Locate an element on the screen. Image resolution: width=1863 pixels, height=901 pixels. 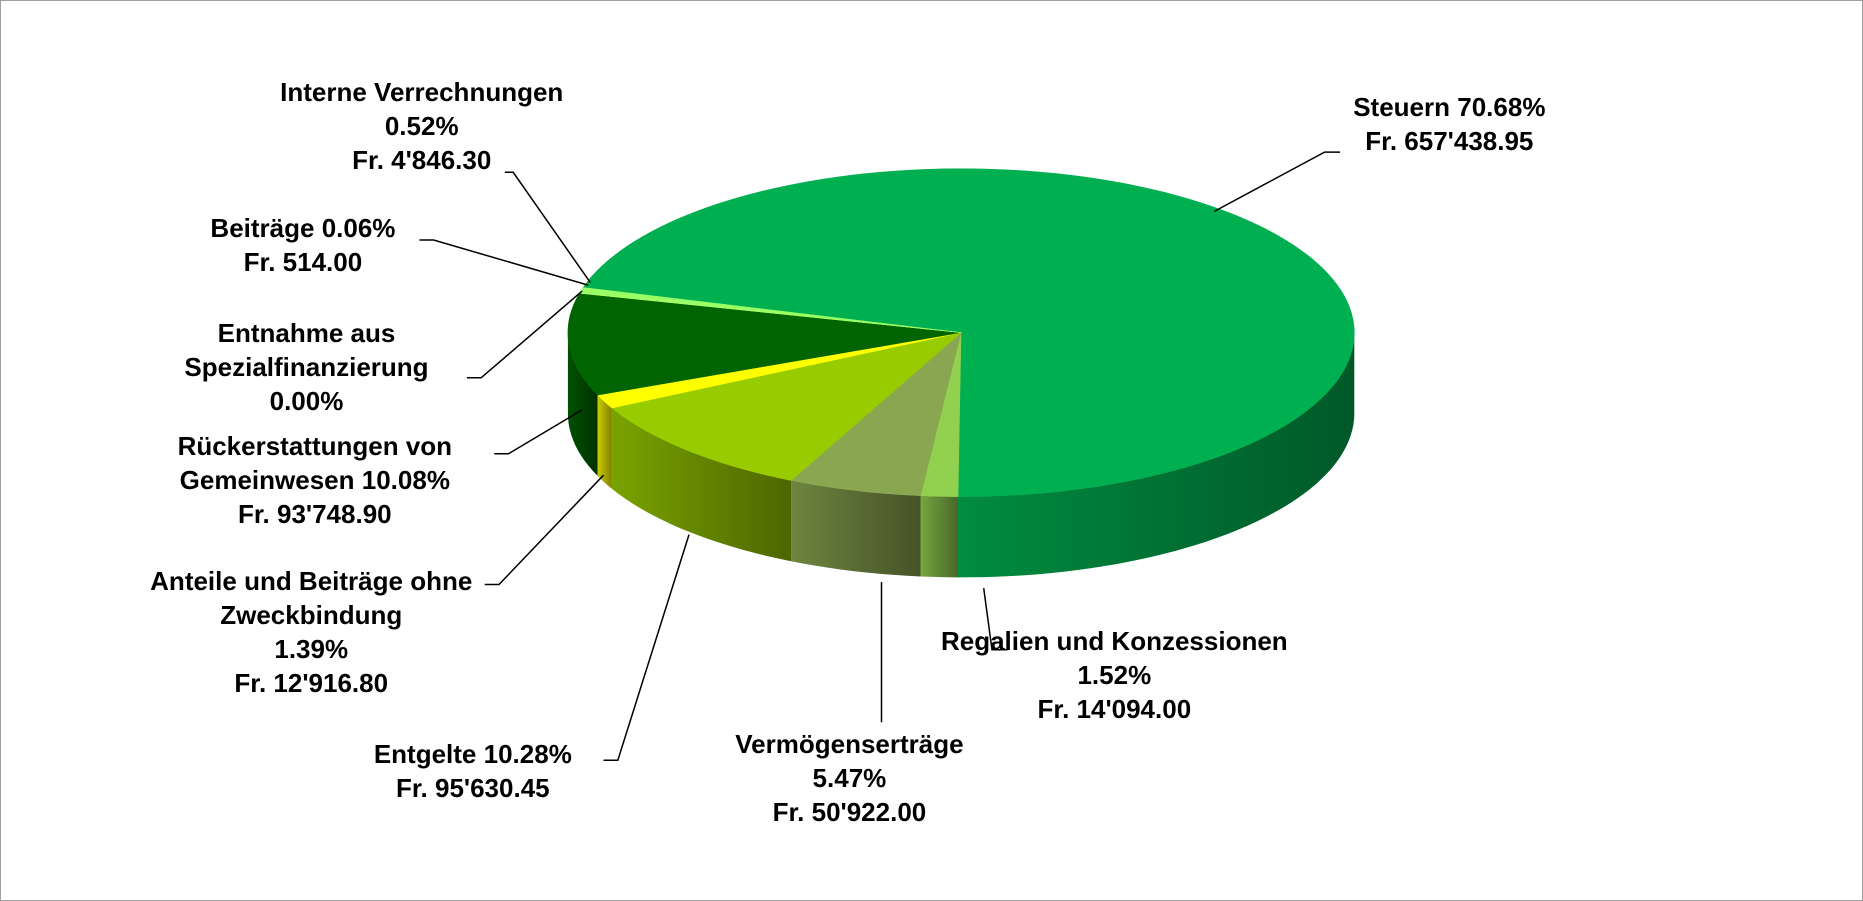
label-text: Regalien und Konzessionen is located at coordinates (1114, 640).